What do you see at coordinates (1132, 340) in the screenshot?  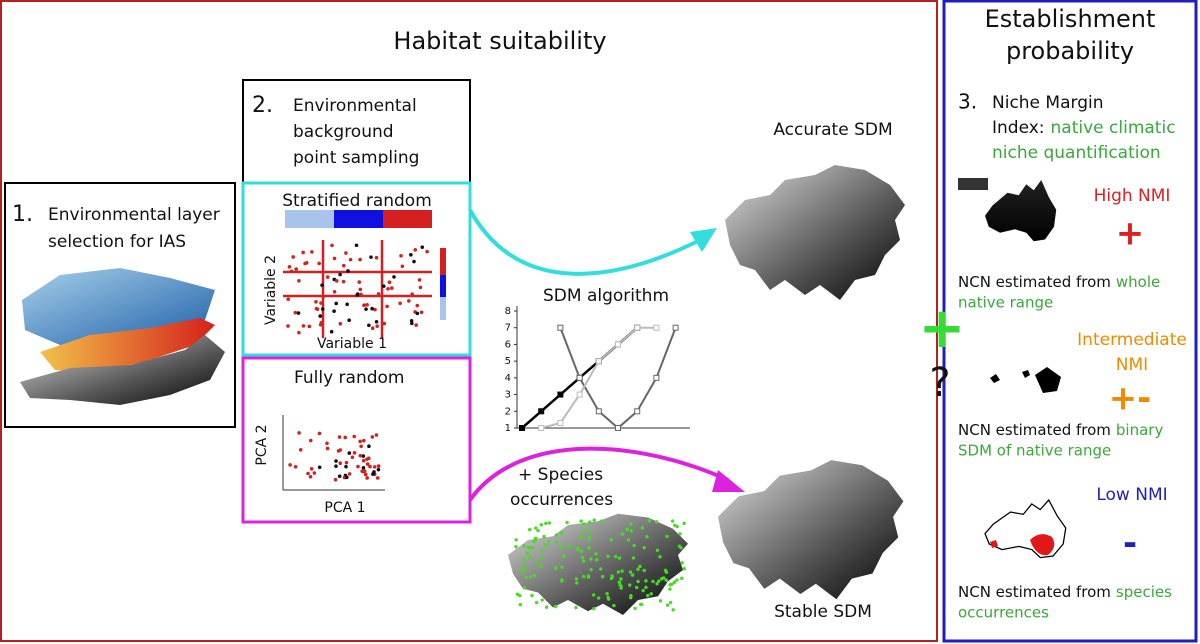 I see `nmi-level: Intermediate` at bounding box center [1132, 340].